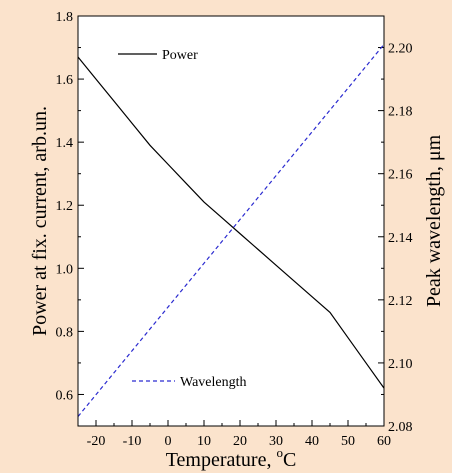  I want to click on y-right-tick-label: 2.18, so click(400, 112).